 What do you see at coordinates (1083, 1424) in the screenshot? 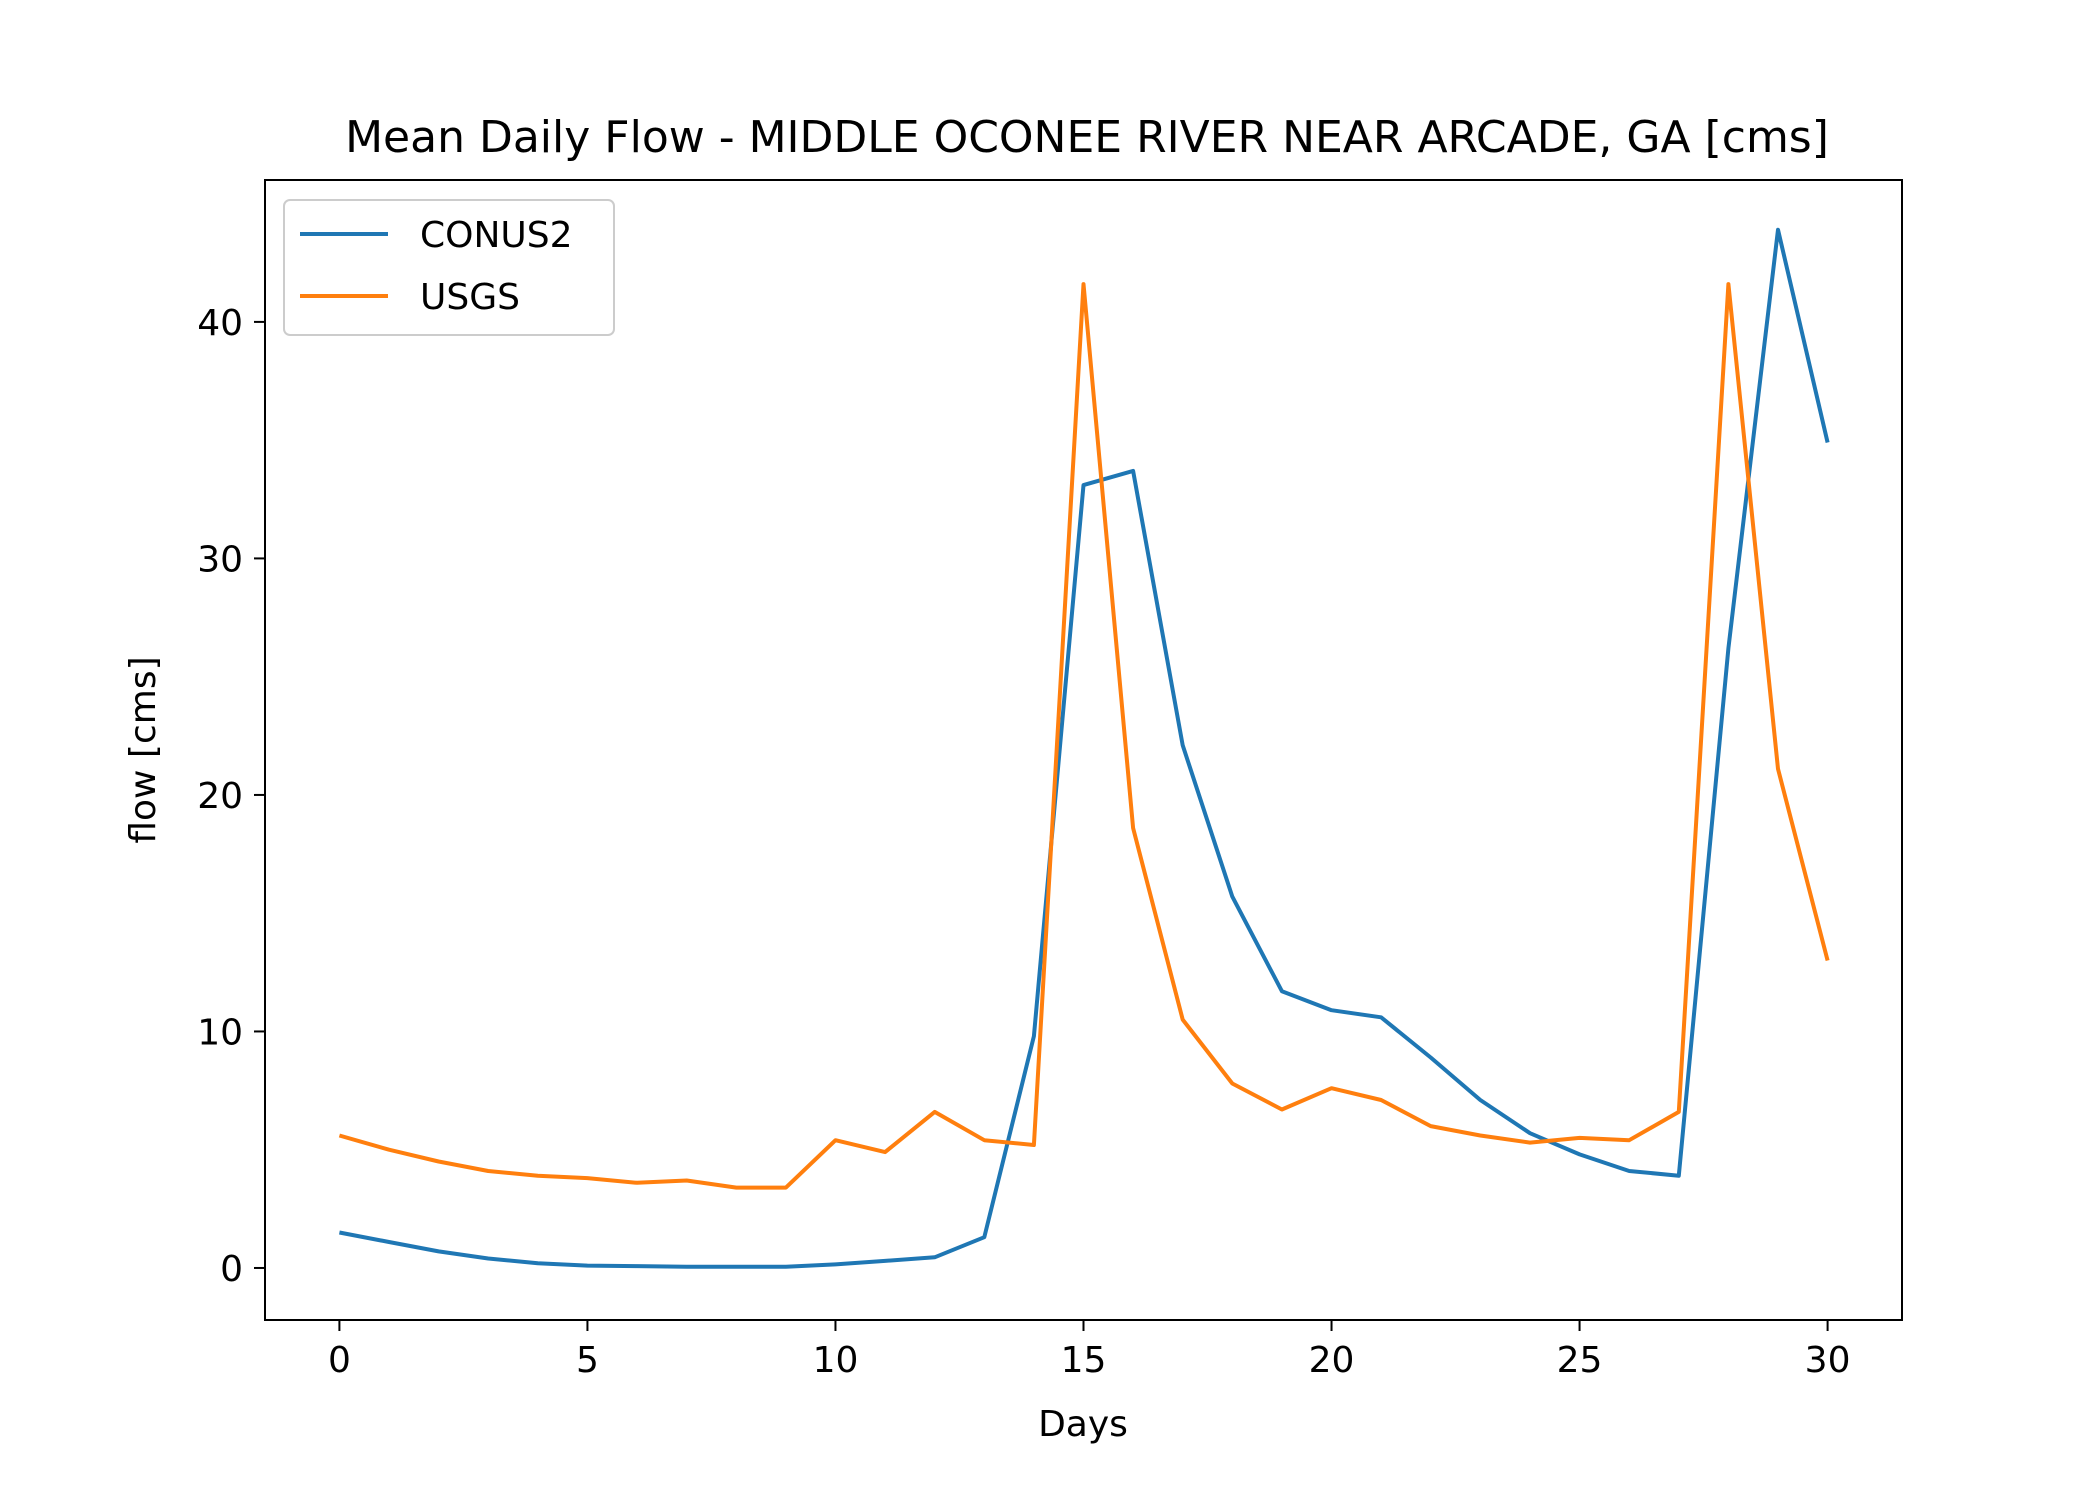
I see `x-axis-label: Days` at bounding box center [1083, 1424].